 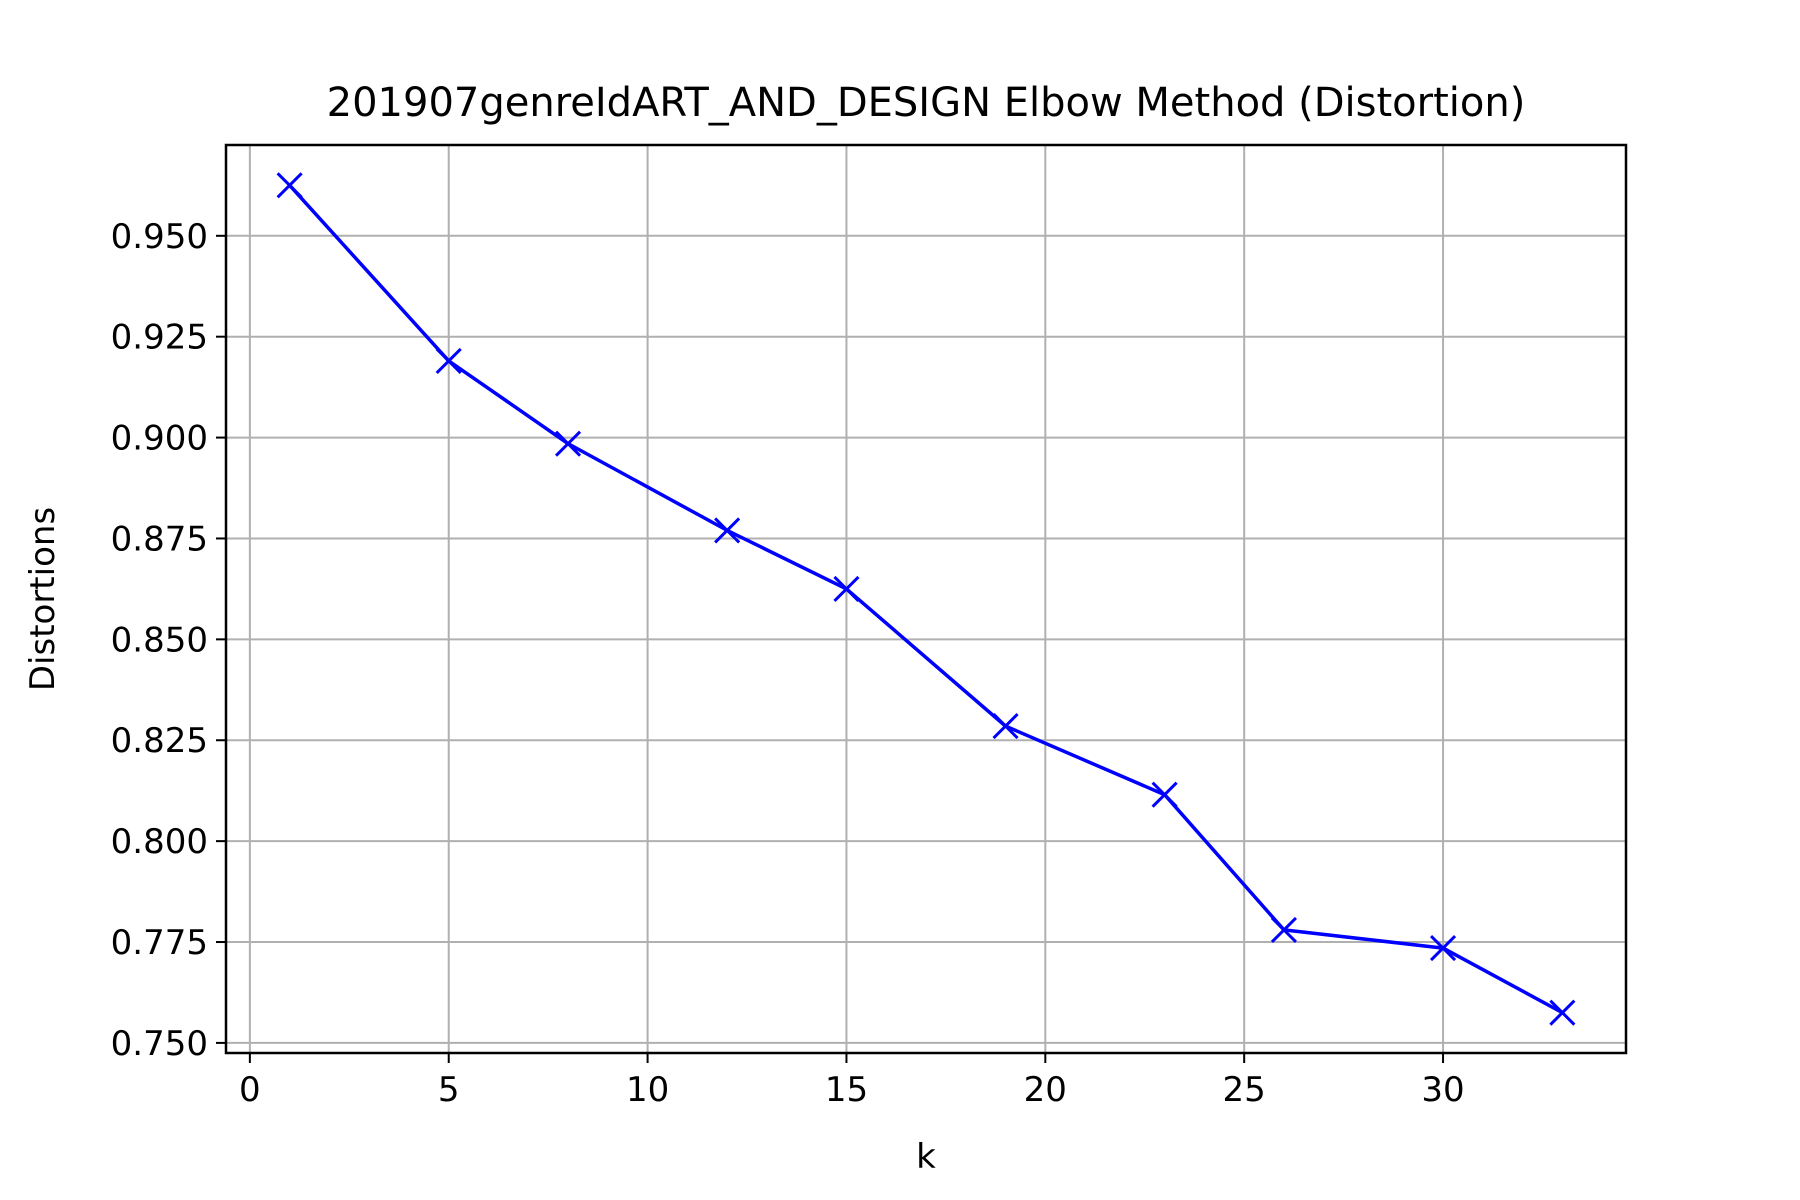 I want to click on y-tick-label: 0.825, so click(x=159, y=741).